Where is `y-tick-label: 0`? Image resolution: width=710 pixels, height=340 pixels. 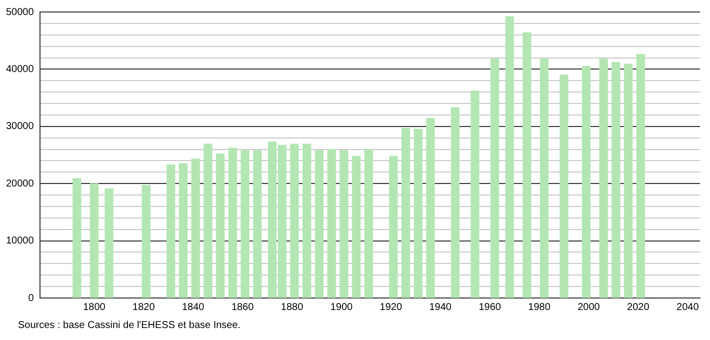
y-tick-label: 0 is located at coordinates (31, 298).